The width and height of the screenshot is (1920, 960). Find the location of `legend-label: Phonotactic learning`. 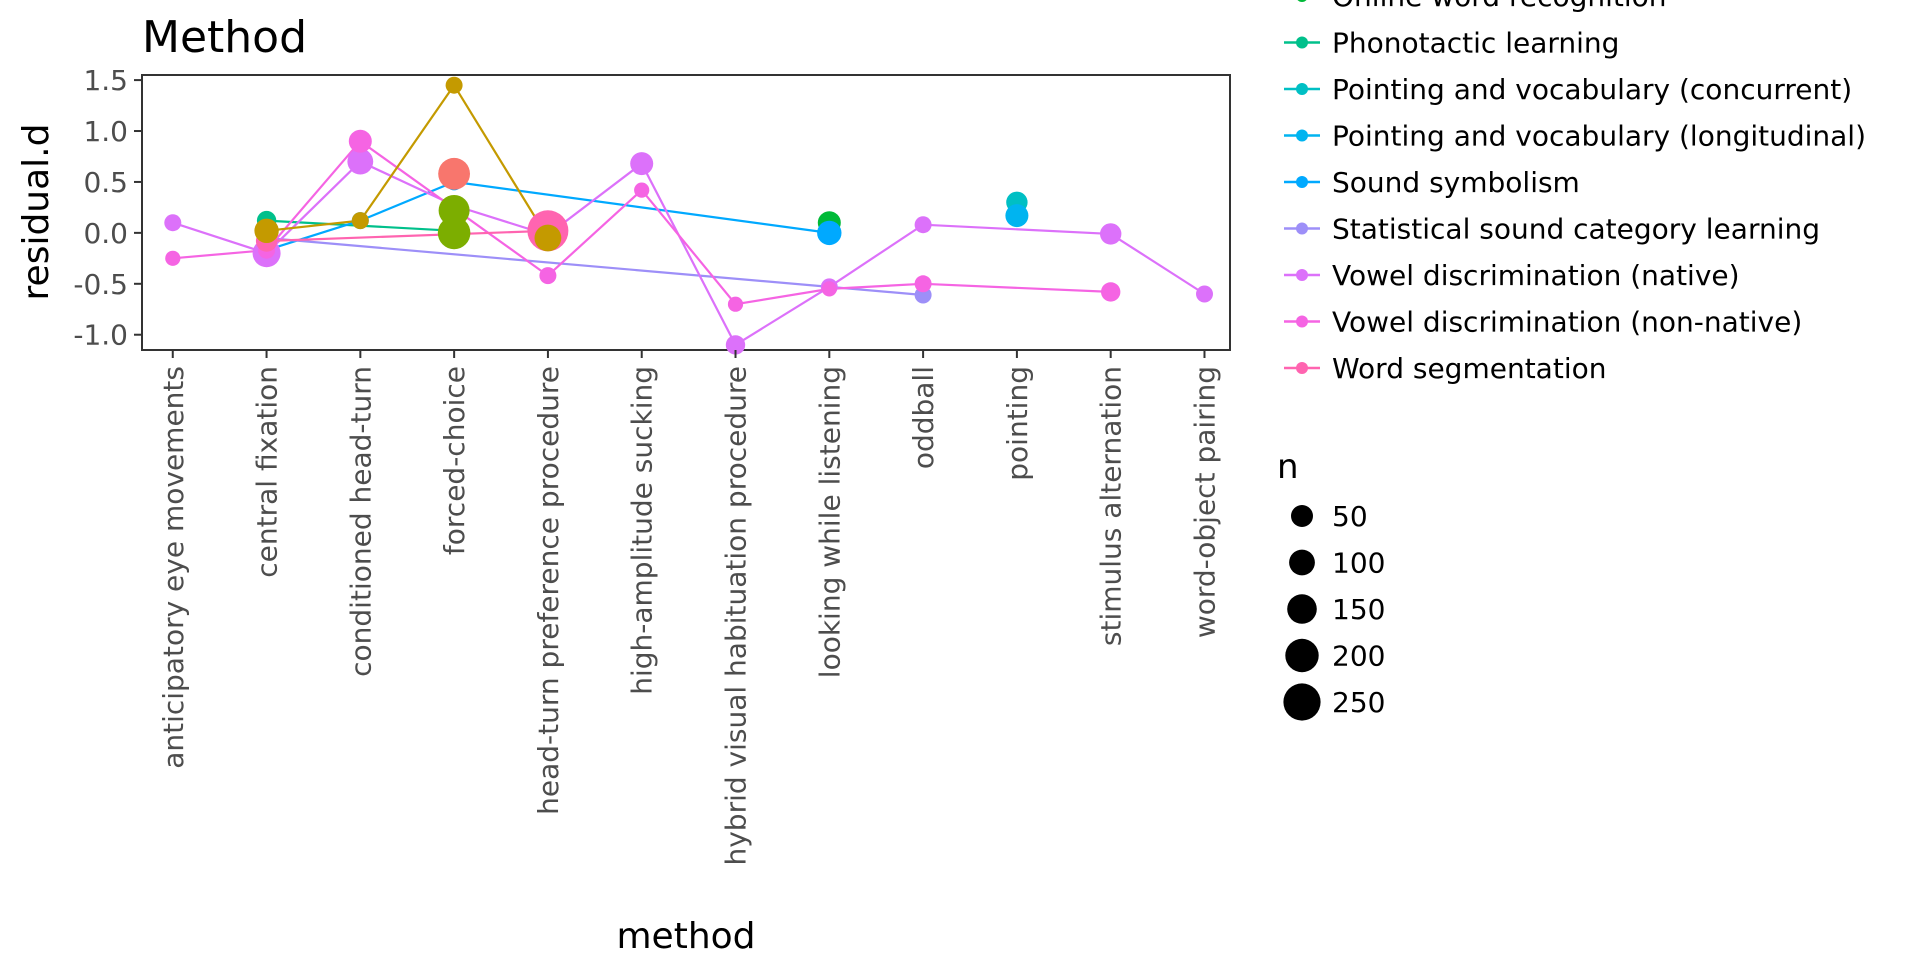

legend-label: Phonotactic learning is located at coordinates (1475, 43).